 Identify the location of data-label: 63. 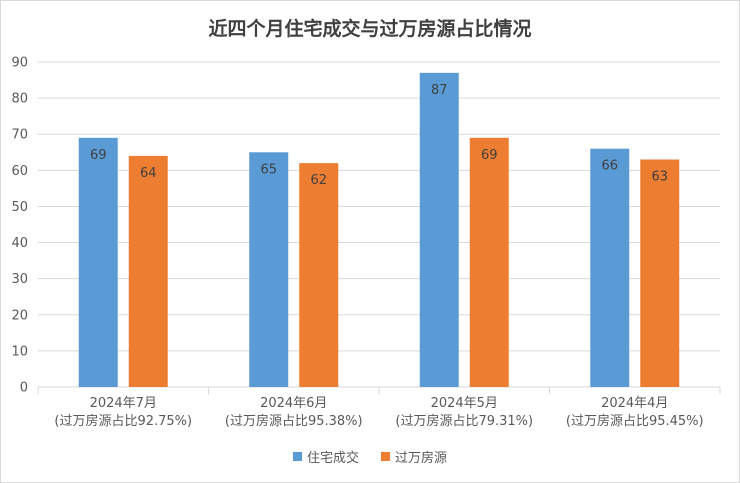
(659, 177).